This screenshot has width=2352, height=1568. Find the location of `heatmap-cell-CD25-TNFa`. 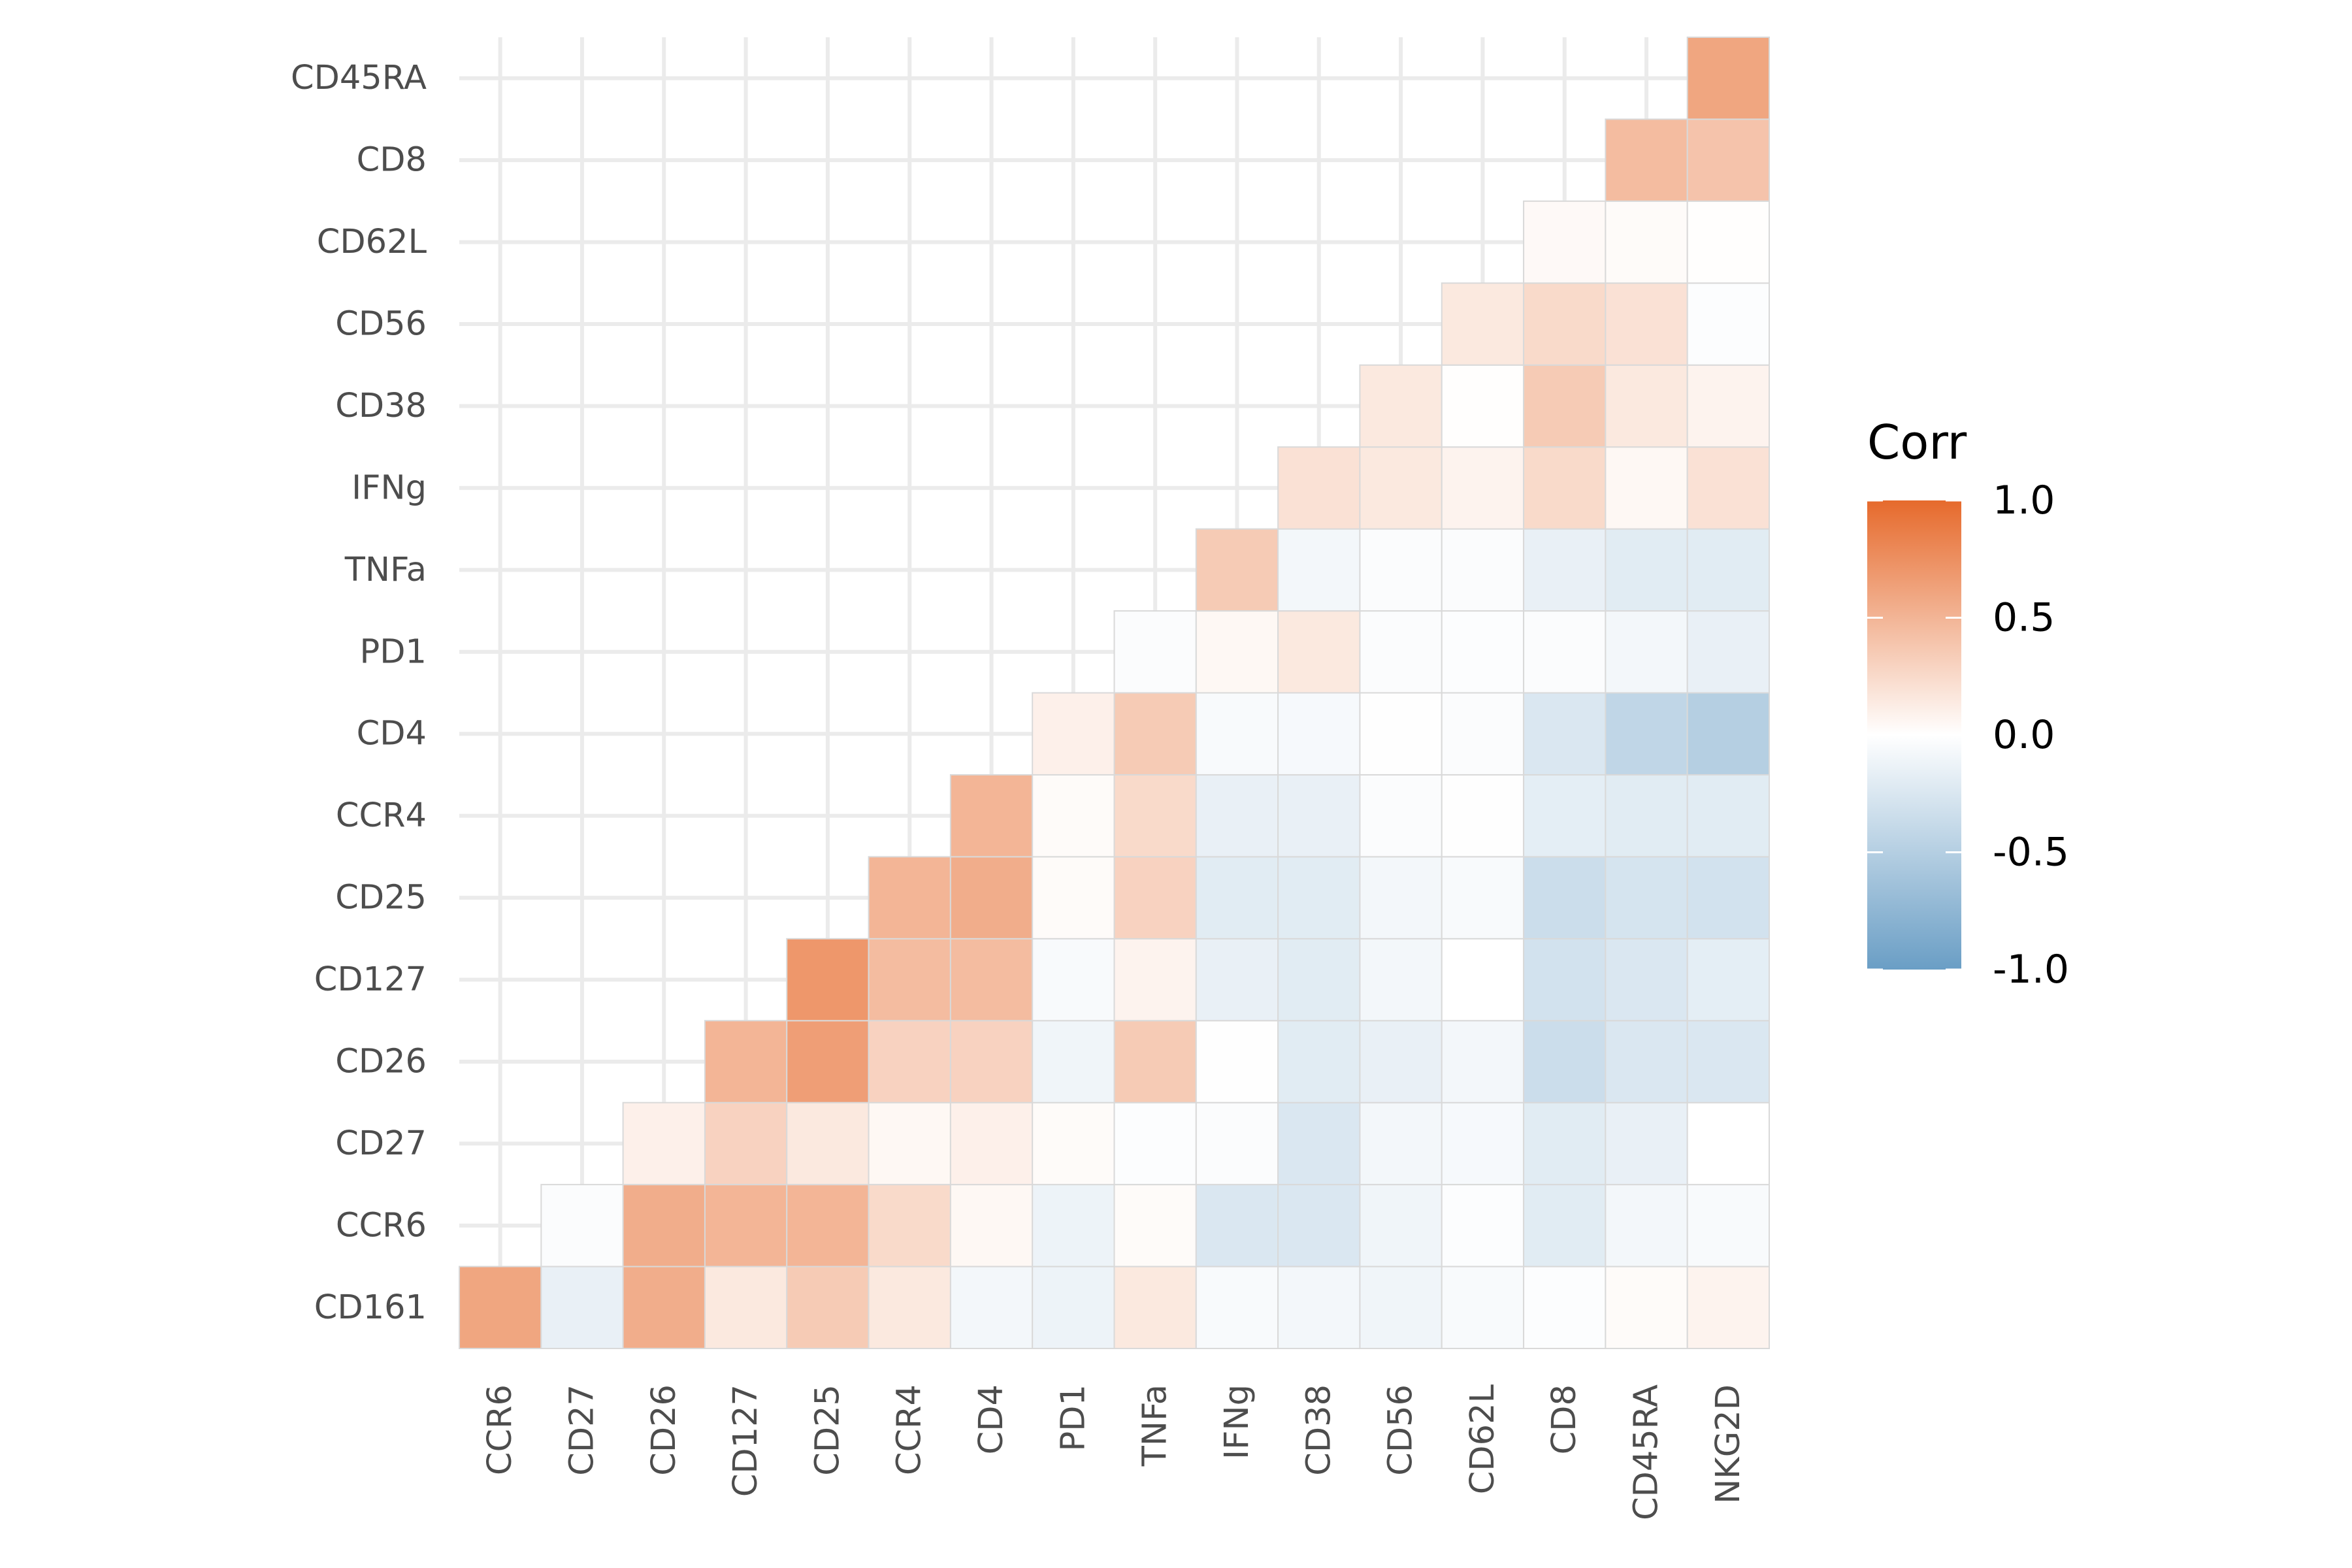

heatmap-cell-CD25-TNFa is located at coordinates (1155, 897).